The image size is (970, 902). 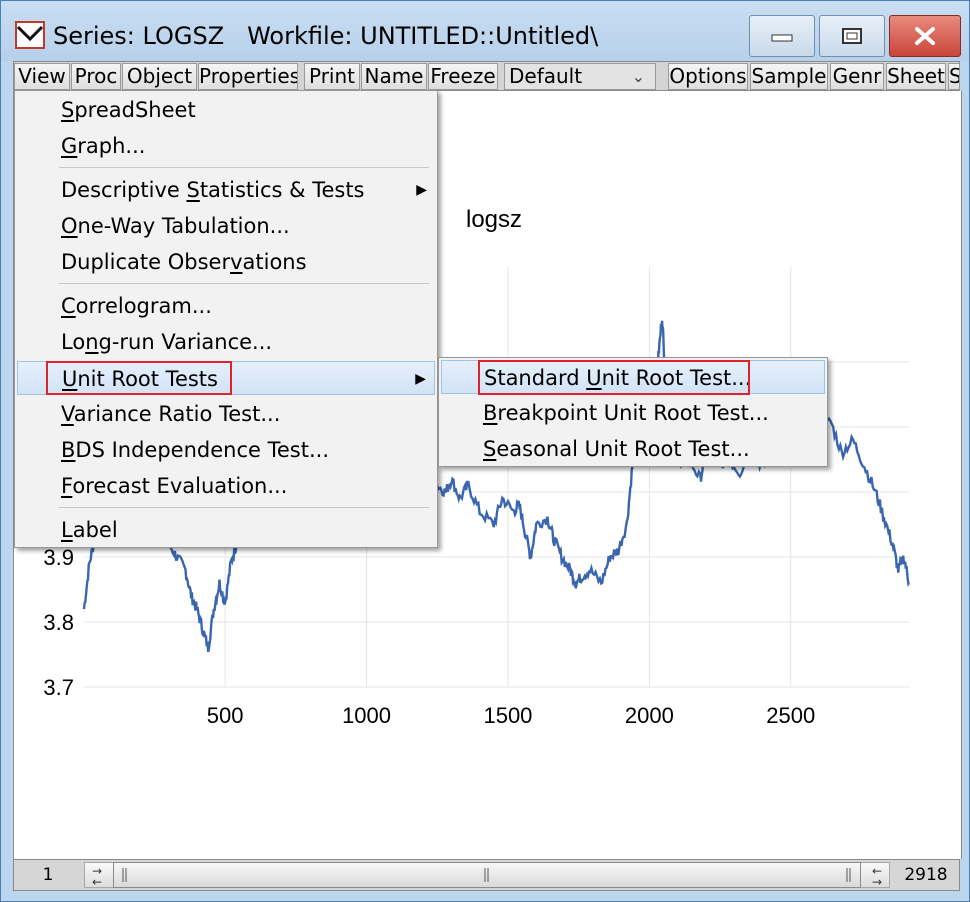 I want to click on menu-item-spreadsheet: SpreadSheet, so click(x=128, y=110).